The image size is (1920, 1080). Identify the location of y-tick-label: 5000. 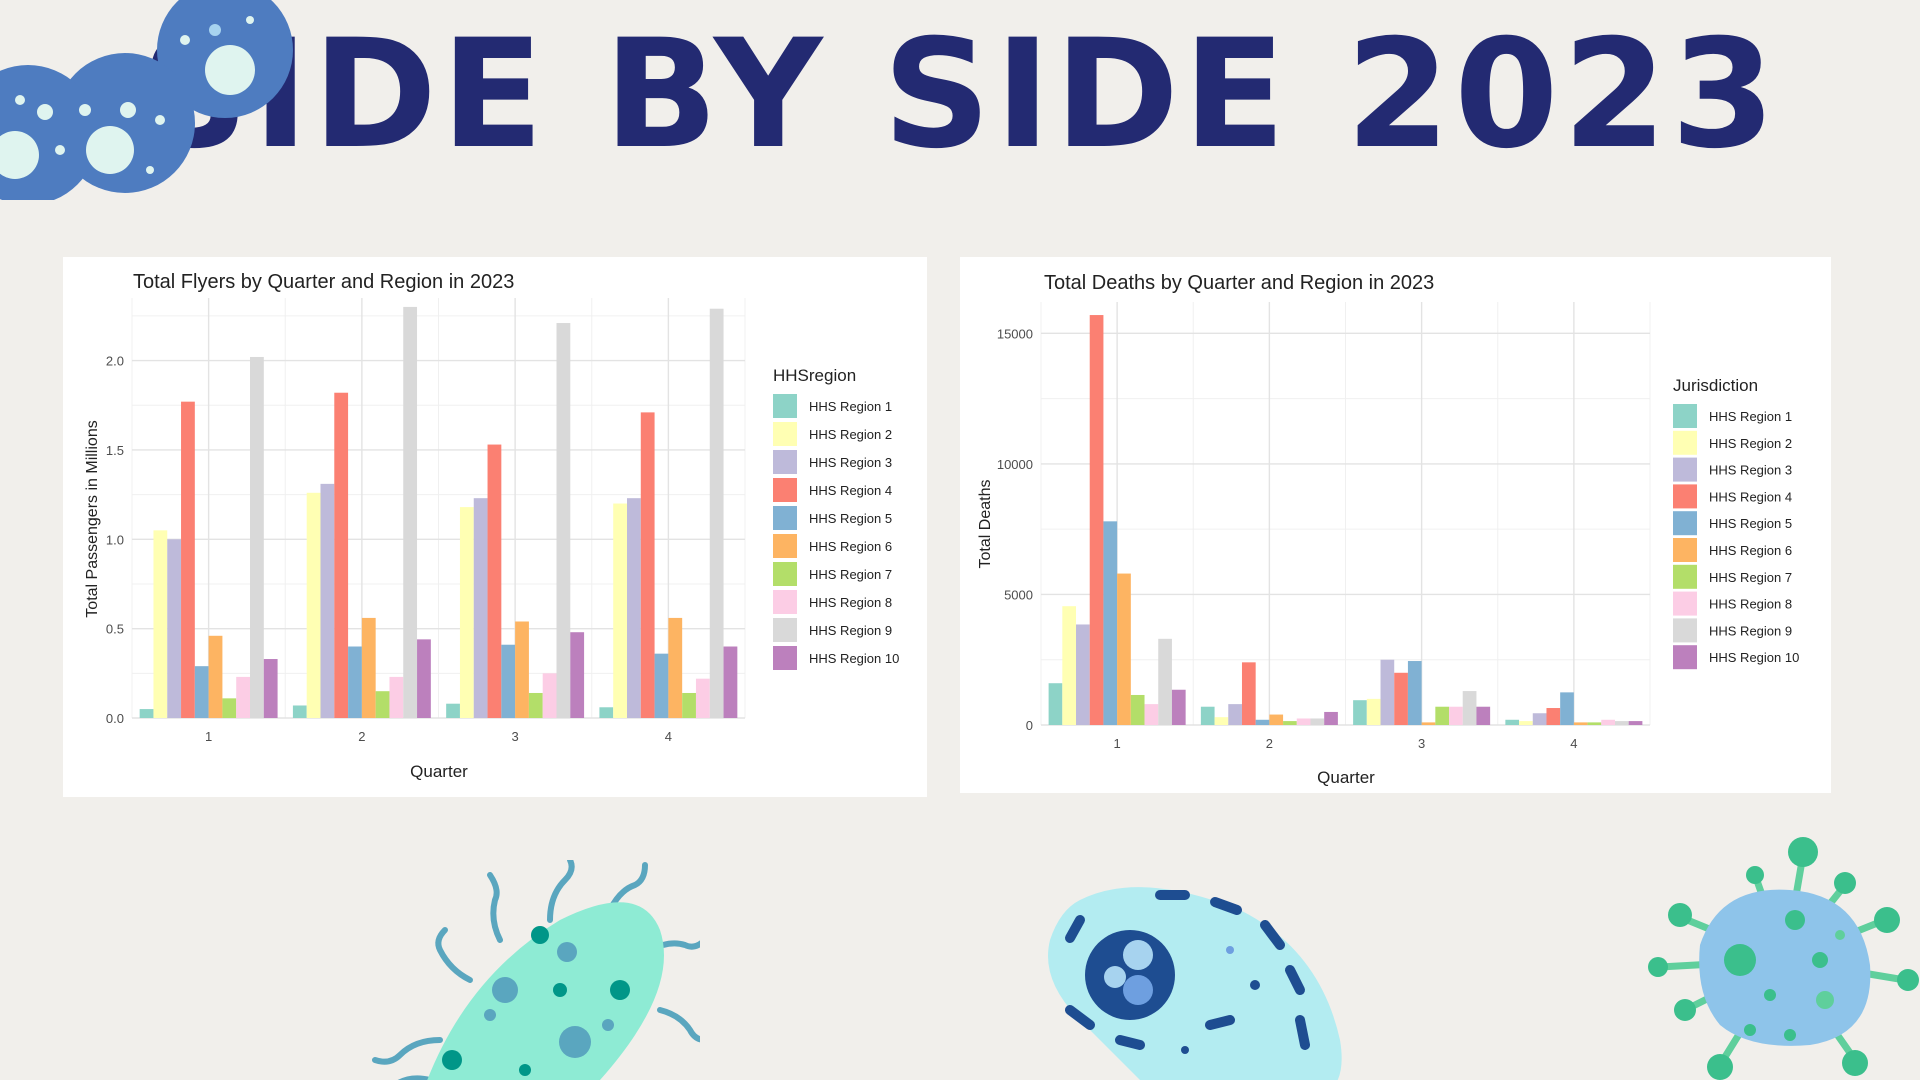
(1018, 594).